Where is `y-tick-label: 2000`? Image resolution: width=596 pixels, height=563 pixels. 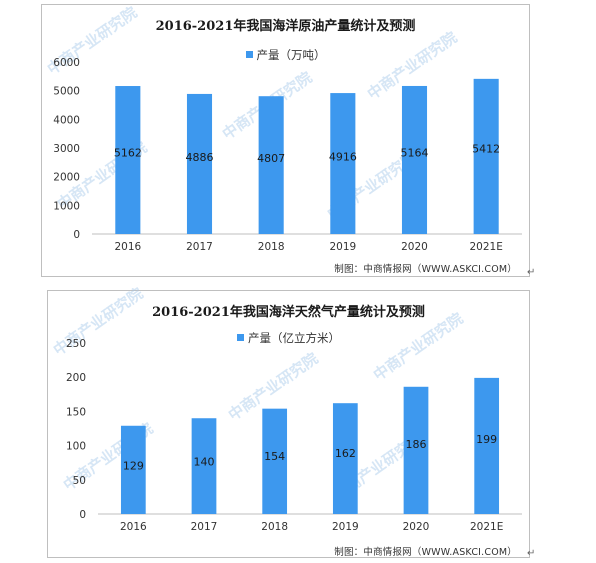 y-tick-label: 2000 is located at coordinates (66, 178).